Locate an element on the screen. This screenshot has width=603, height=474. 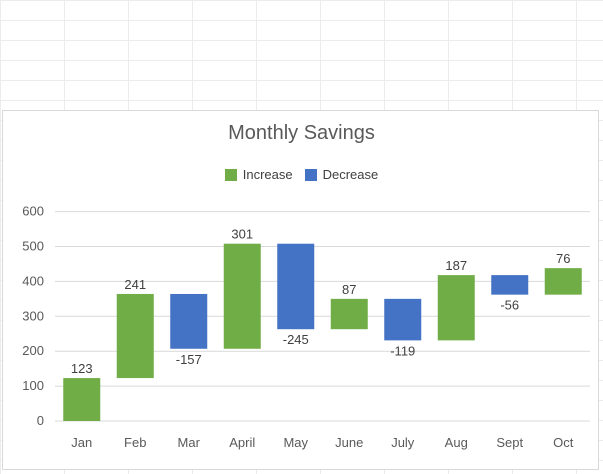
x-tick-label-2: Mar is located at coordinates (189, 442).